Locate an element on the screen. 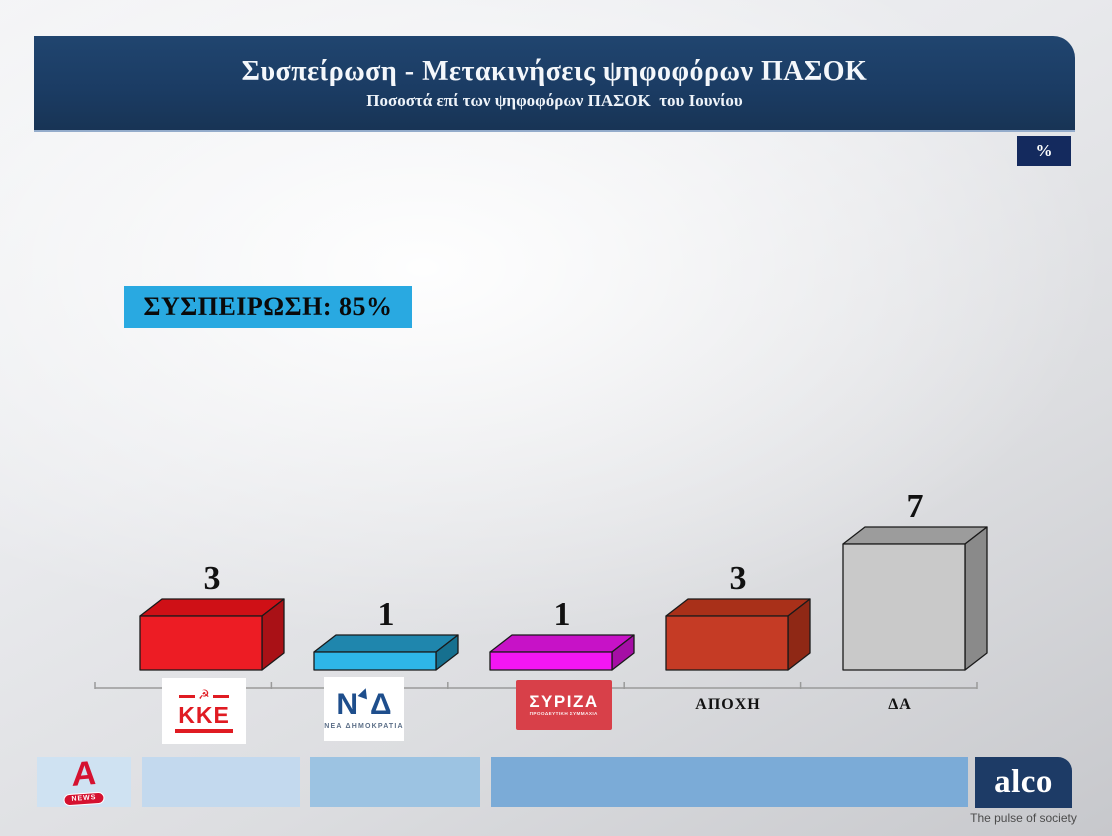 This screenshot has width=1112, height=836. alpha-letter-icon: A is located at coordinates (84, 774).